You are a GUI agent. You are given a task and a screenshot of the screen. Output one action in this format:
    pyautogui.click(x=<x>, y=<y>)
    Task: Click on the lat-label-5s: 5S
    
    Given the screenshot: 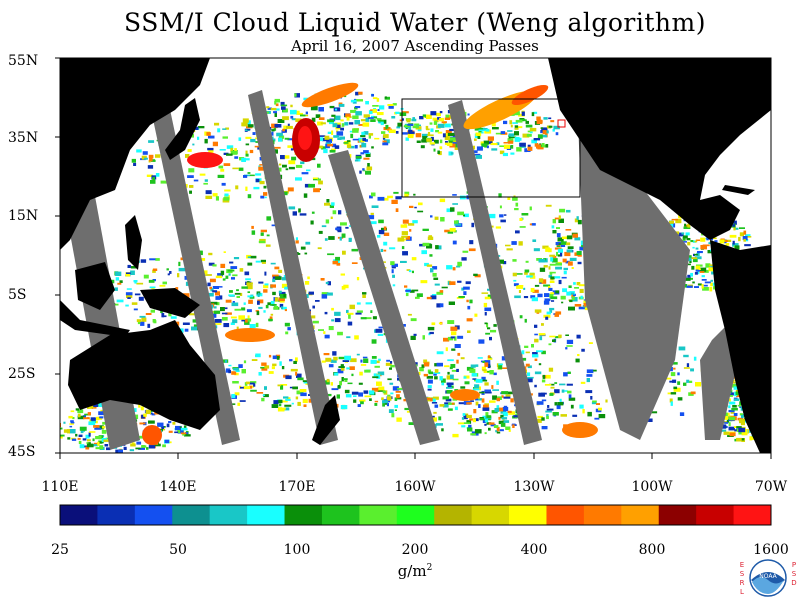 What is the action you would take?
    pyautogui.click(x=17, y=295)
    